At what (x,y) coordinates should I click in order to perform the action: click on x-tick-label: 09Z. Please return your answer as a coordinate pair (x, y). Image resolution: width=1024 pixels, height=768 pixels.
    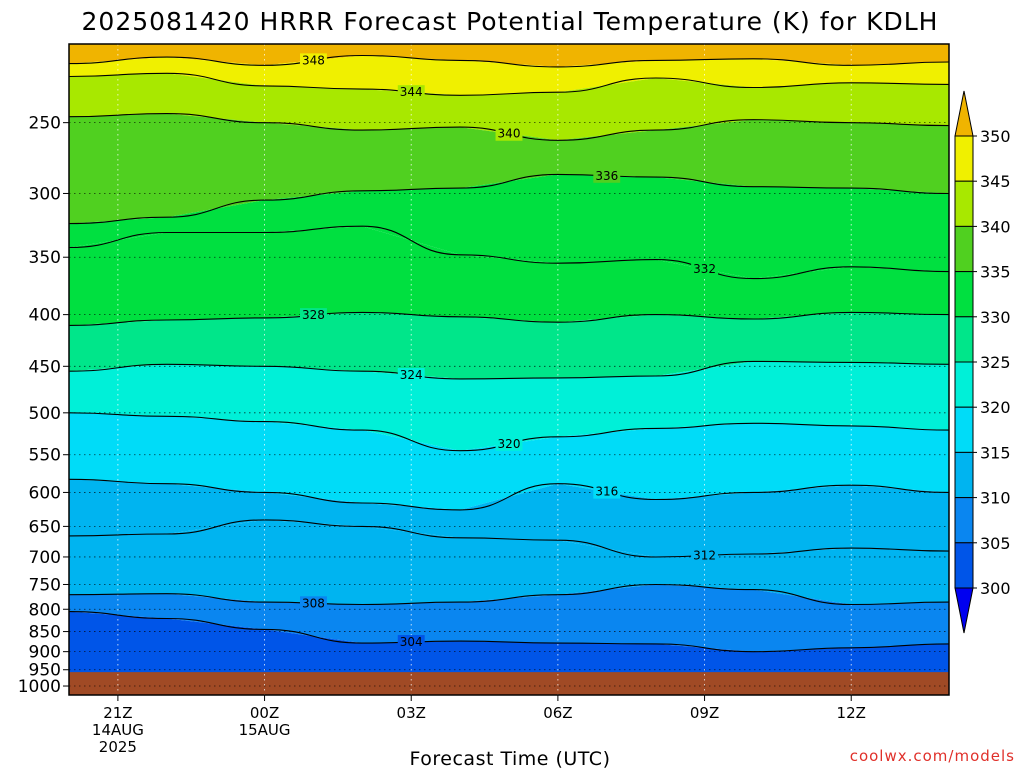
    Looking at the image, I should click on (704, 713).